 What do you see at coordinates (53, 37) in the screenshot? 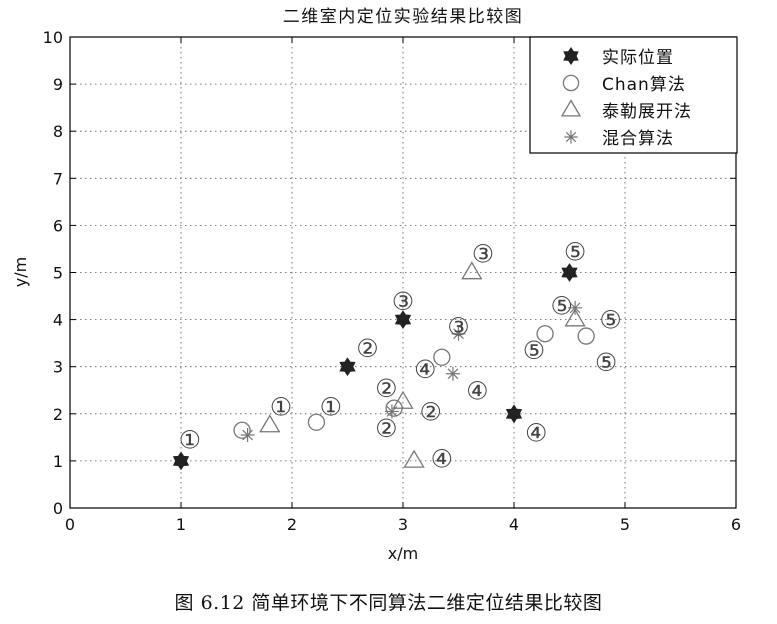
I see `y-tick-label: 10` at bounding box center [53, 37].